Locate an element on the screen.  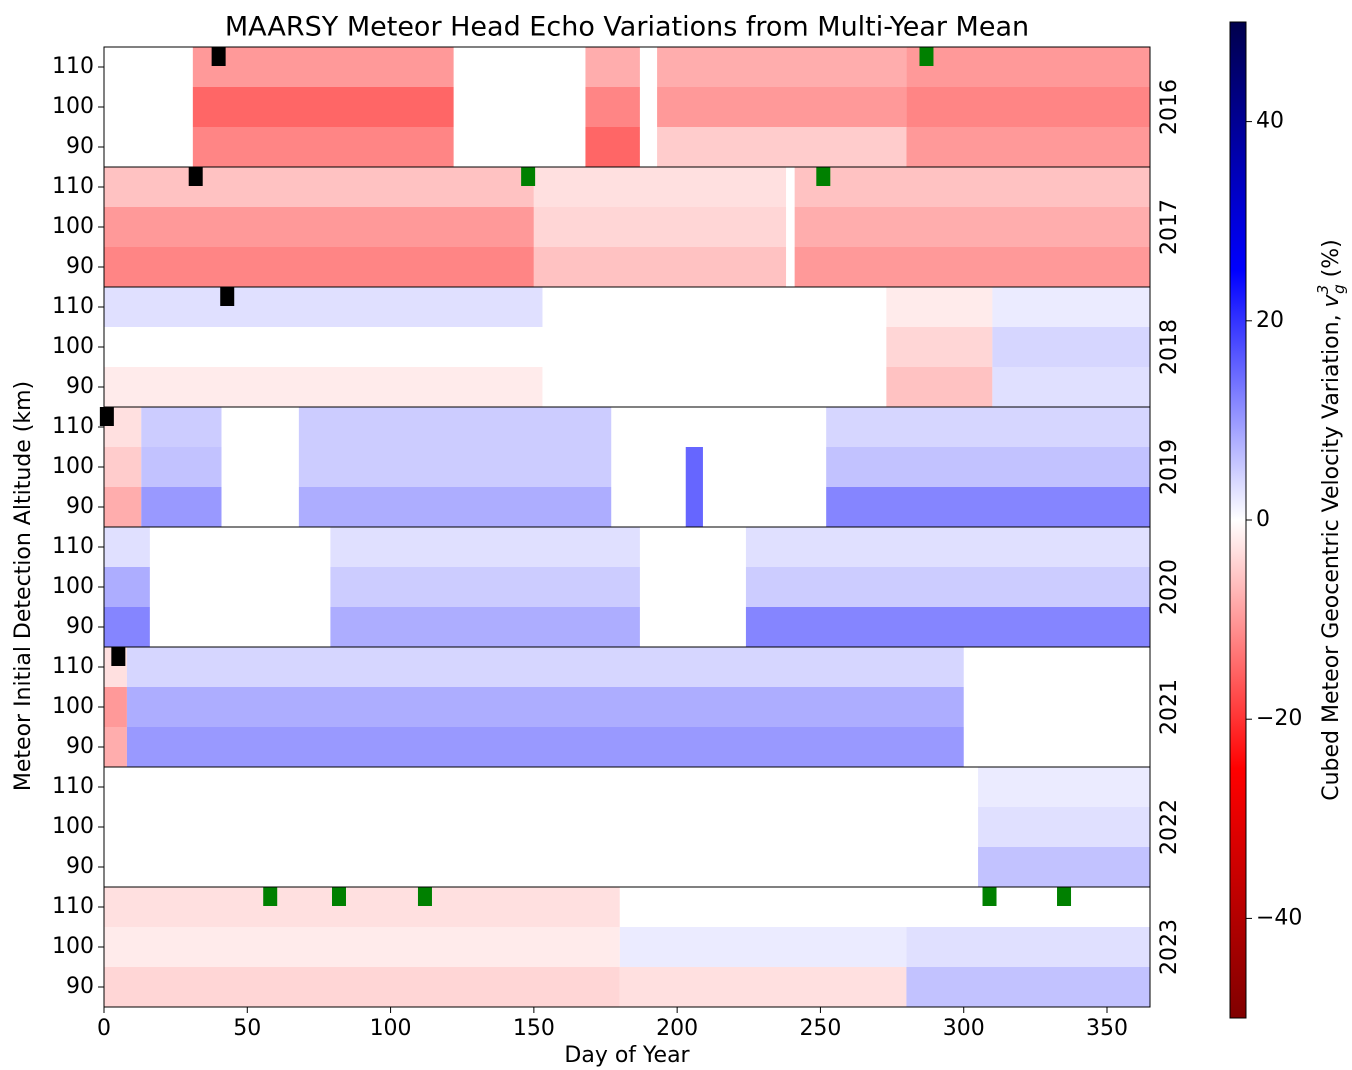
x-tick-label: 100 is located at coordinates (391, 1028).